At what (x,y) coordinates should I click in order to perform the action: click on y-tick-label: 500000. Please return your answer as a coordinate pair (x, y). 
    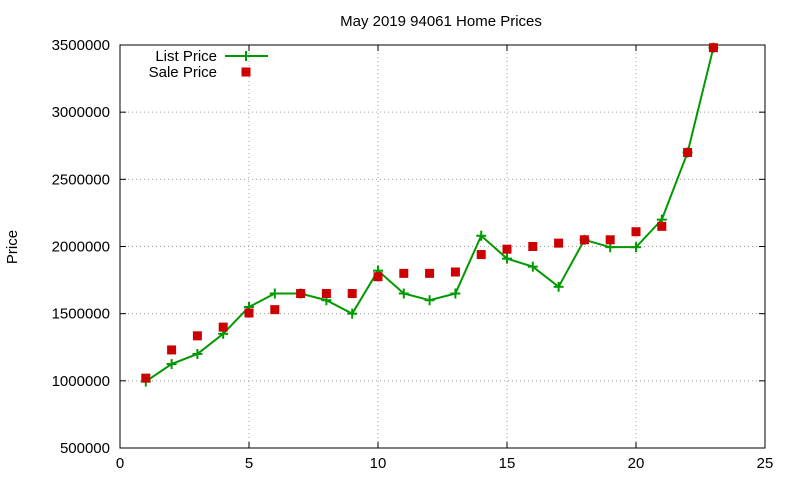
    Looking at the image, I should click on (85, 448).